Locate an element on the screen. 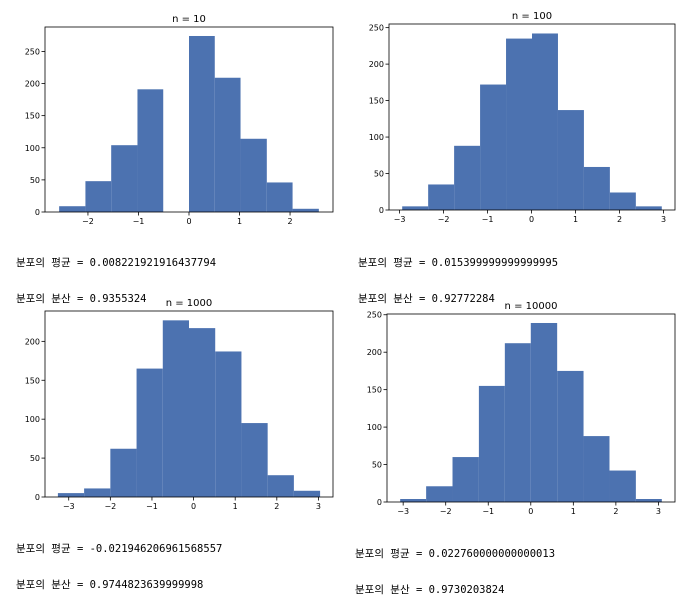 The image size is (691, 608). variance-line: 분포의 분산 = 0.9730203824 is located at coordinates (455, 590).